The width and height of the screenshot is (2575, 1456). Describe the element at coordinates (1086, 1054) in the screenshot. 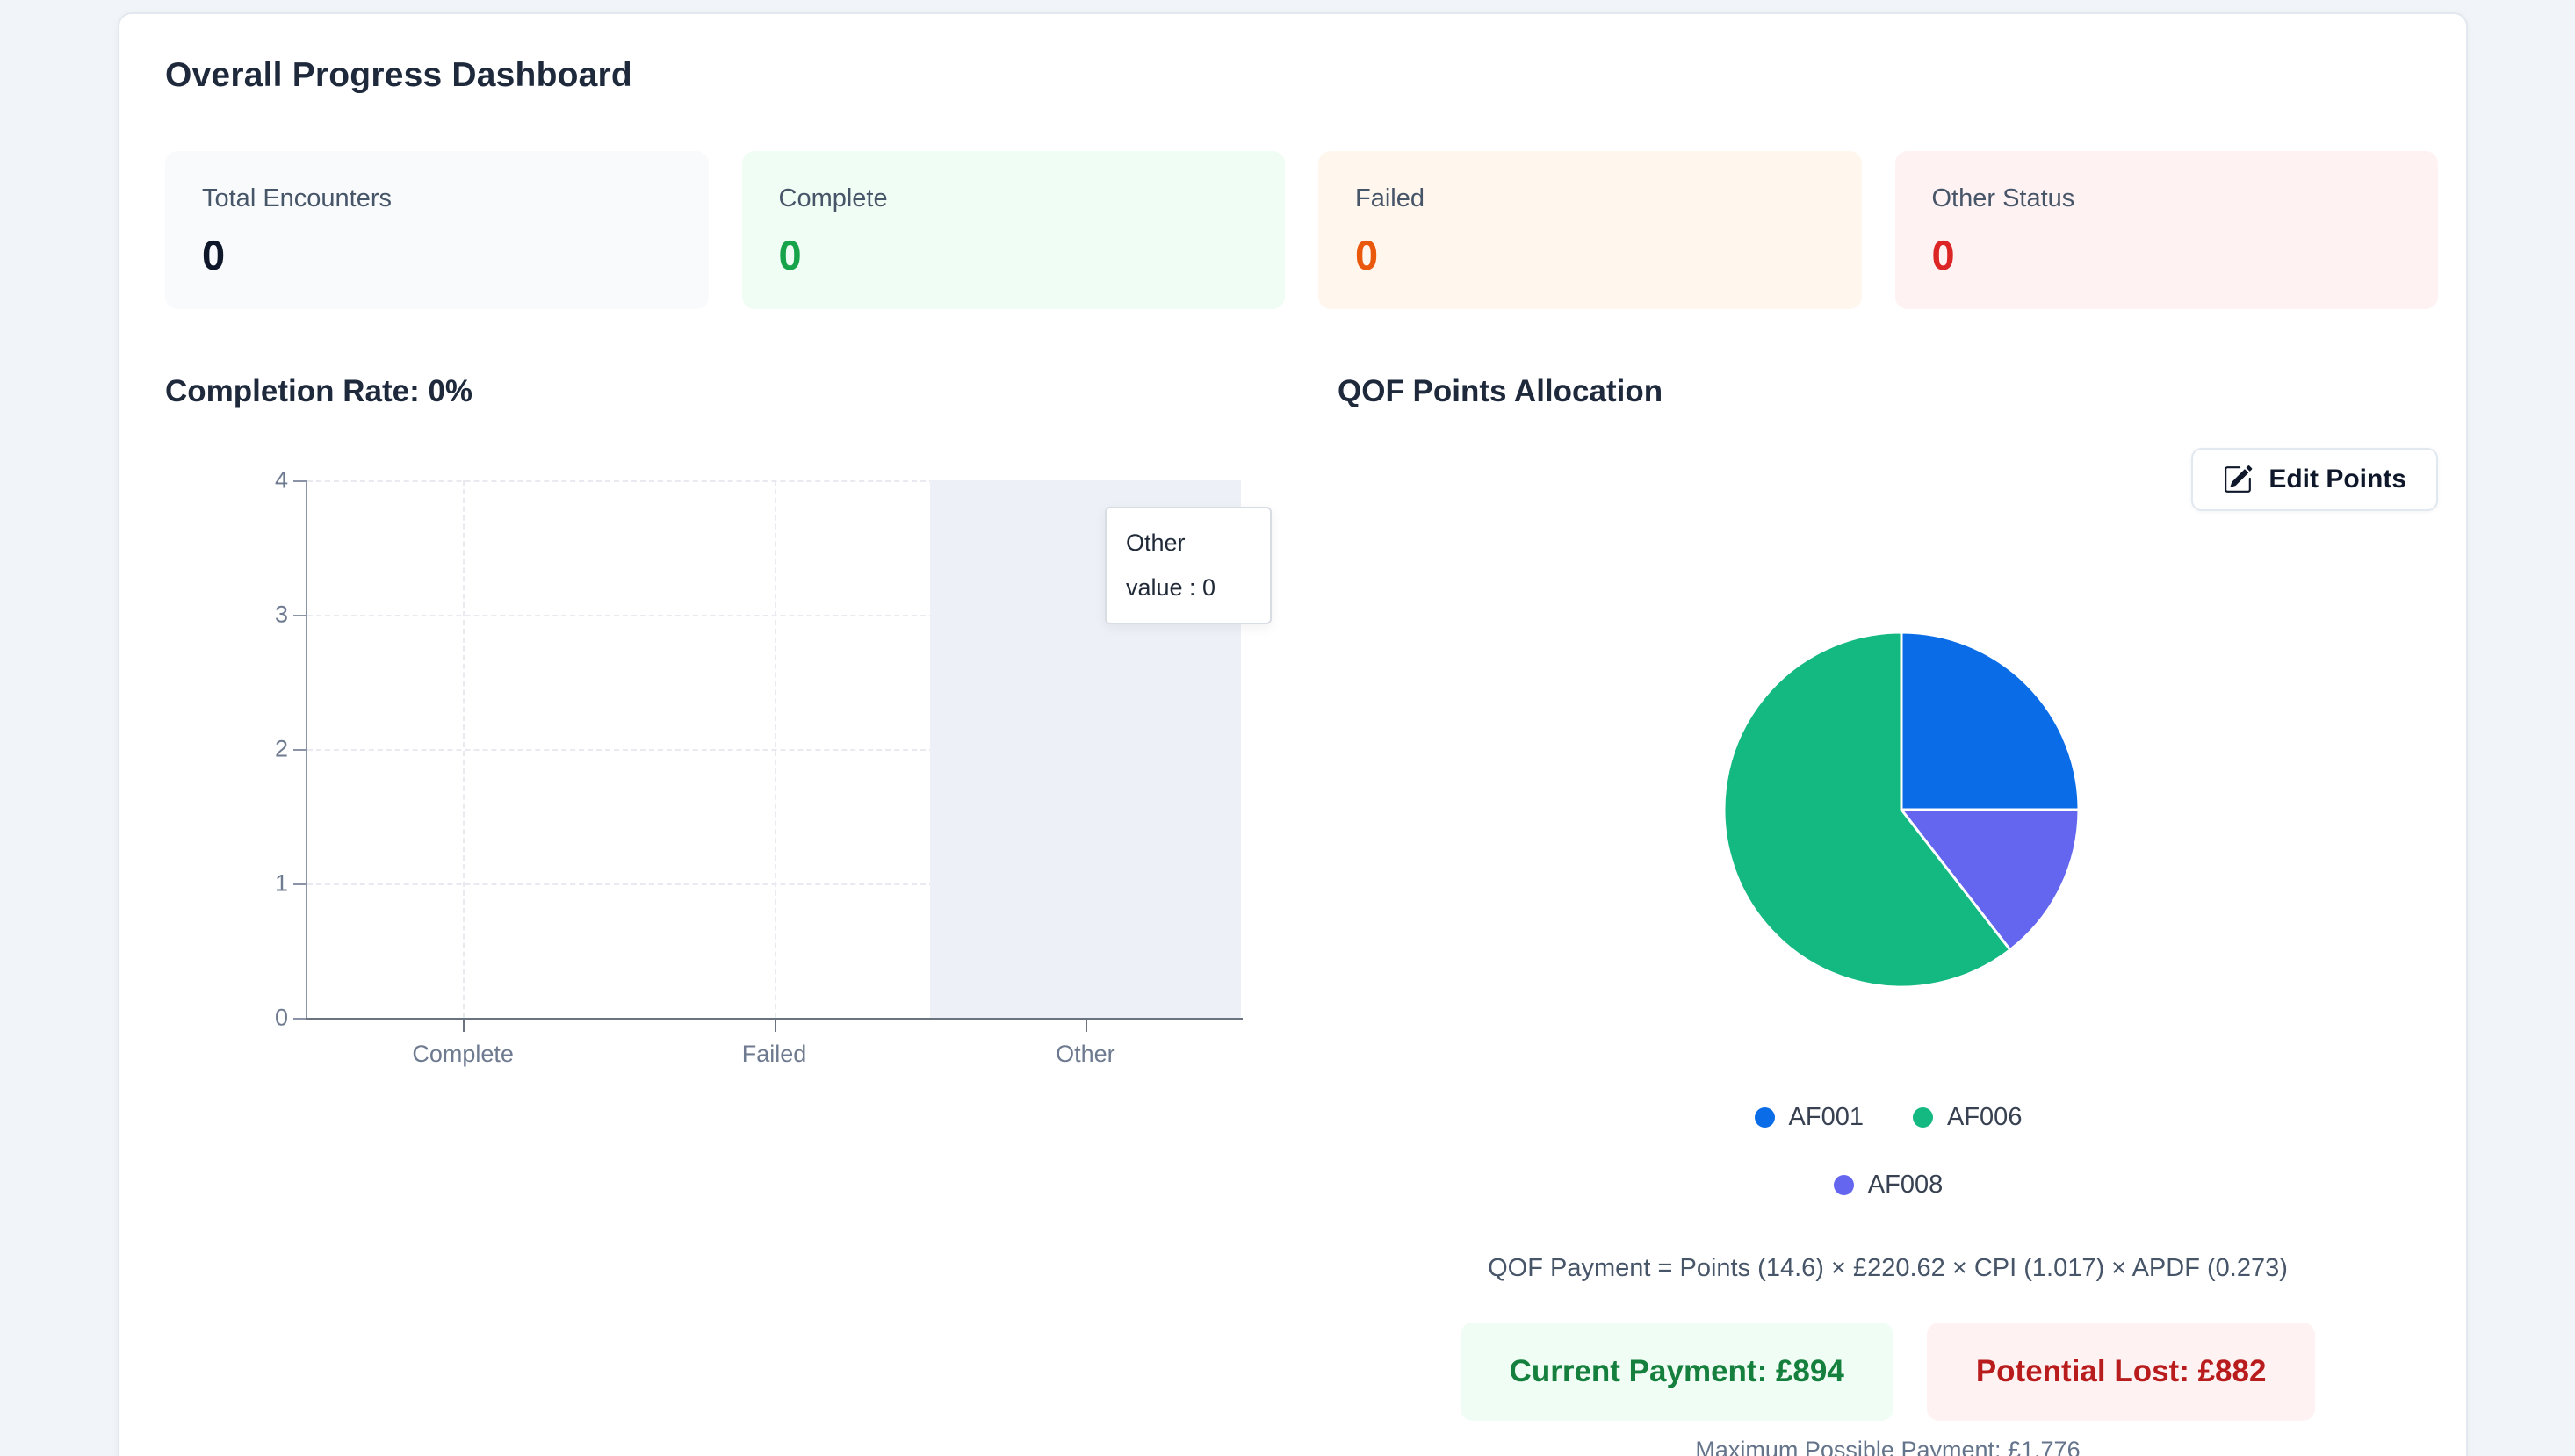

I see `x-tick-label: Other` at that location.